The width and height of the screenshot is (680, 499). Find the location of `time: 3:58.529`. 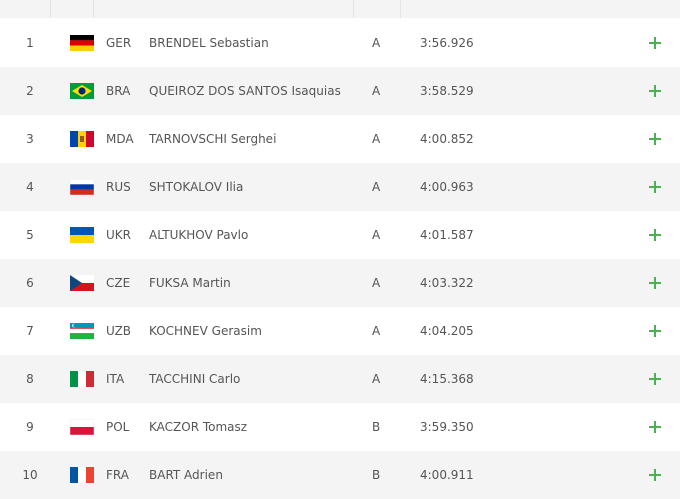

time: 3:58.529 is located at coordinates (447, 91).